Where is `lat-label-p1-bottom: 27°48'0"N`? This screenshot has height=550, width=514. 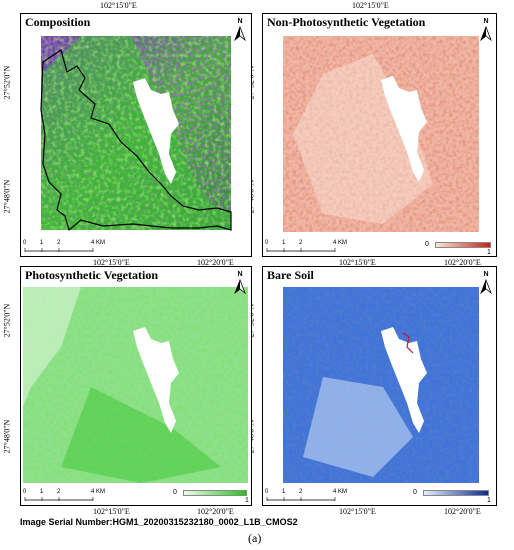 lat-label-p1-bottom: 27°48'0"N is located at coordinates (7, 196).